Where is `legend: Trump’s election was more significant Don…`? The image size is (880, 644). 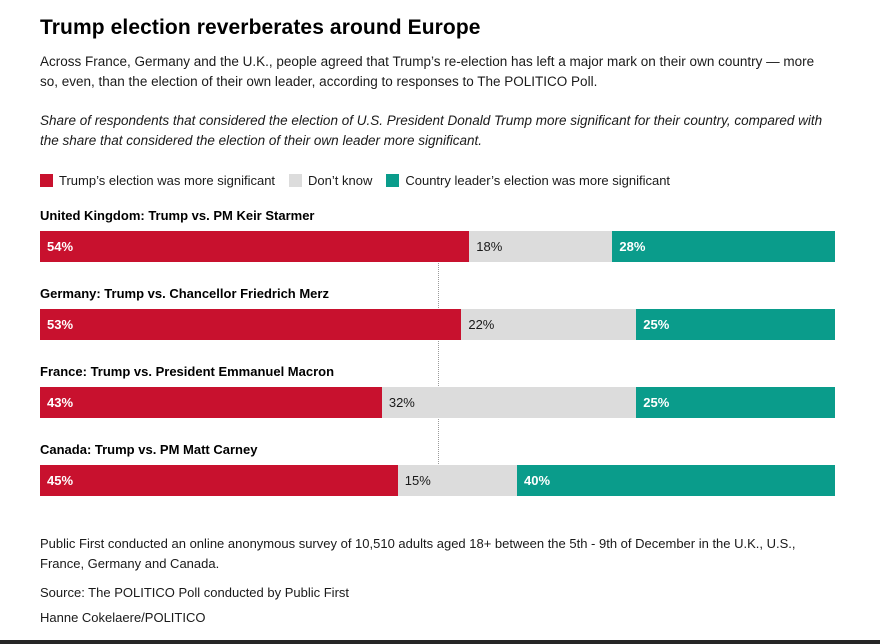
legend: Trump’s election was more significant Don… is located at coordinates (437, 180).